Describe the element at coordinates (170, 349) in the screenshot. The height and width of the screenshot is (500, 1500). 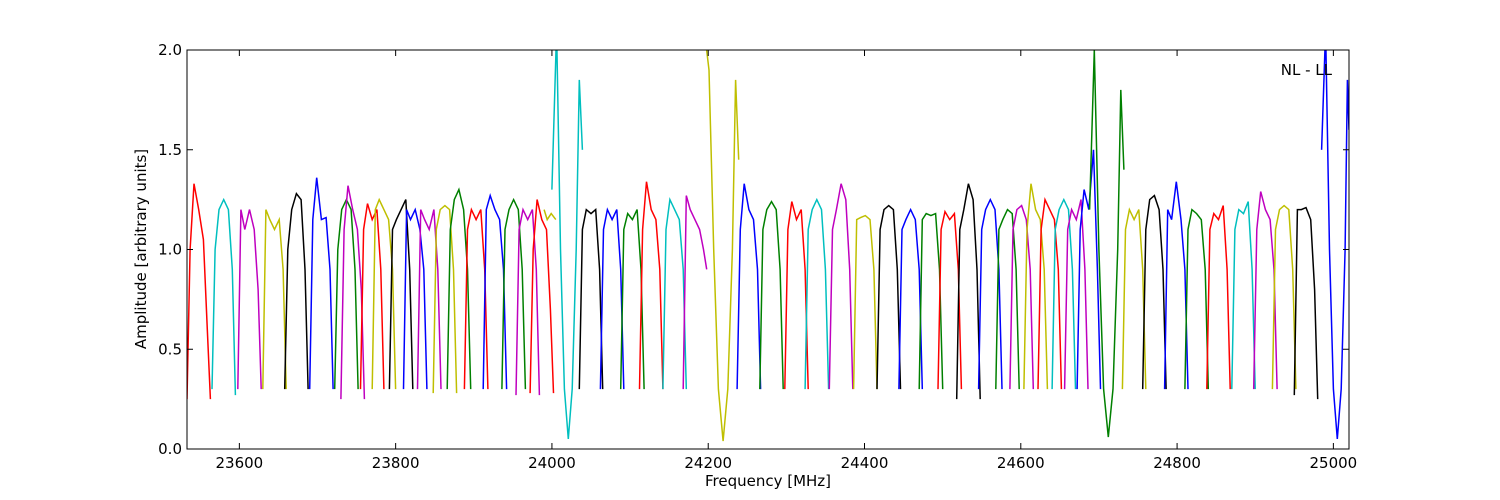
I see `y-tick-label: 0.5` at that location.